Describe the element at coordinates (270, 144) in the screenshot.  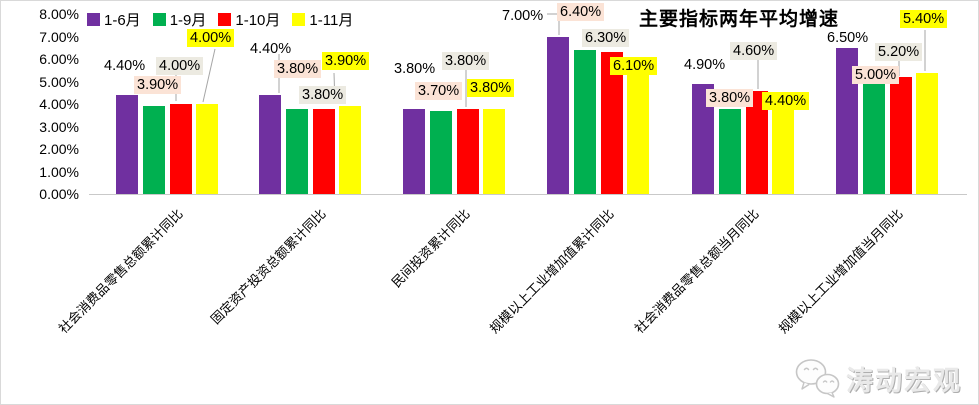
I see `bar-1-6月-group2` at that location.